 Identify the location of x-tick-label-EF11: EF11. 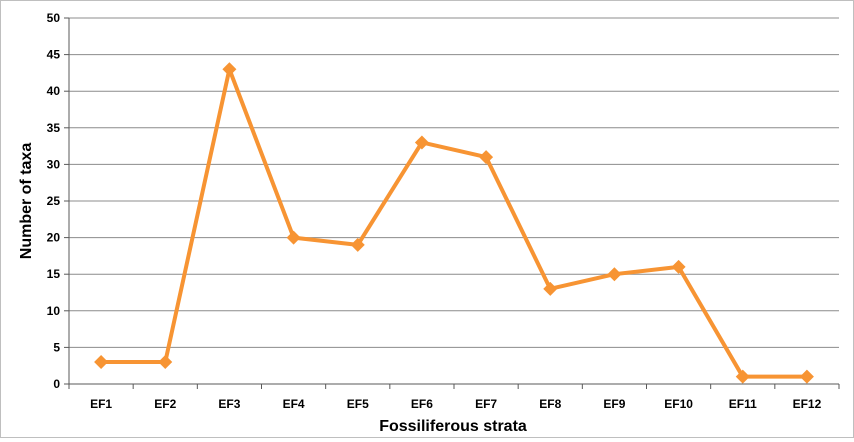
(743, 404).